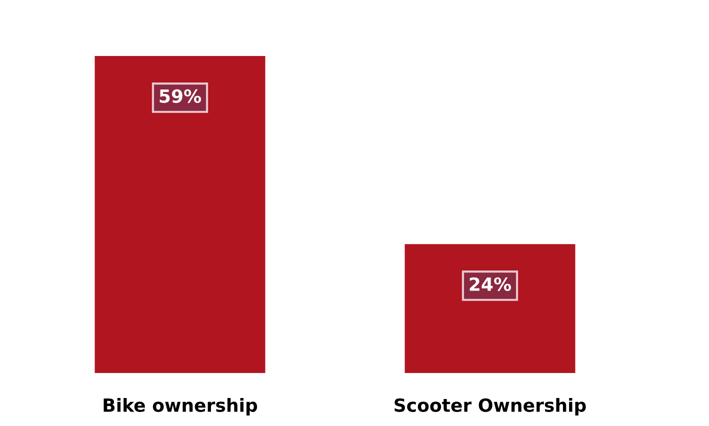 Image resolution: width=709 pixels, height=426 pixels. Describe the element at coordinates (490, 407) in the screenshot. I see `x-tick-label: Scooter Ownership` at that location.